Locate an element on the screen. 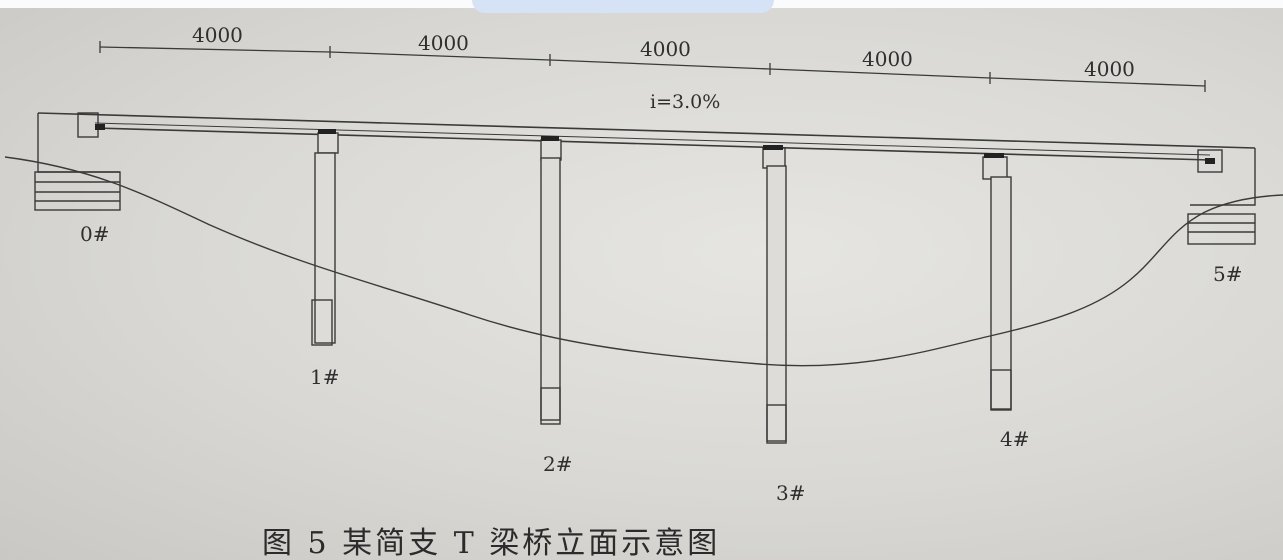  deck-bottom-line is located at coordinates (652, 144).